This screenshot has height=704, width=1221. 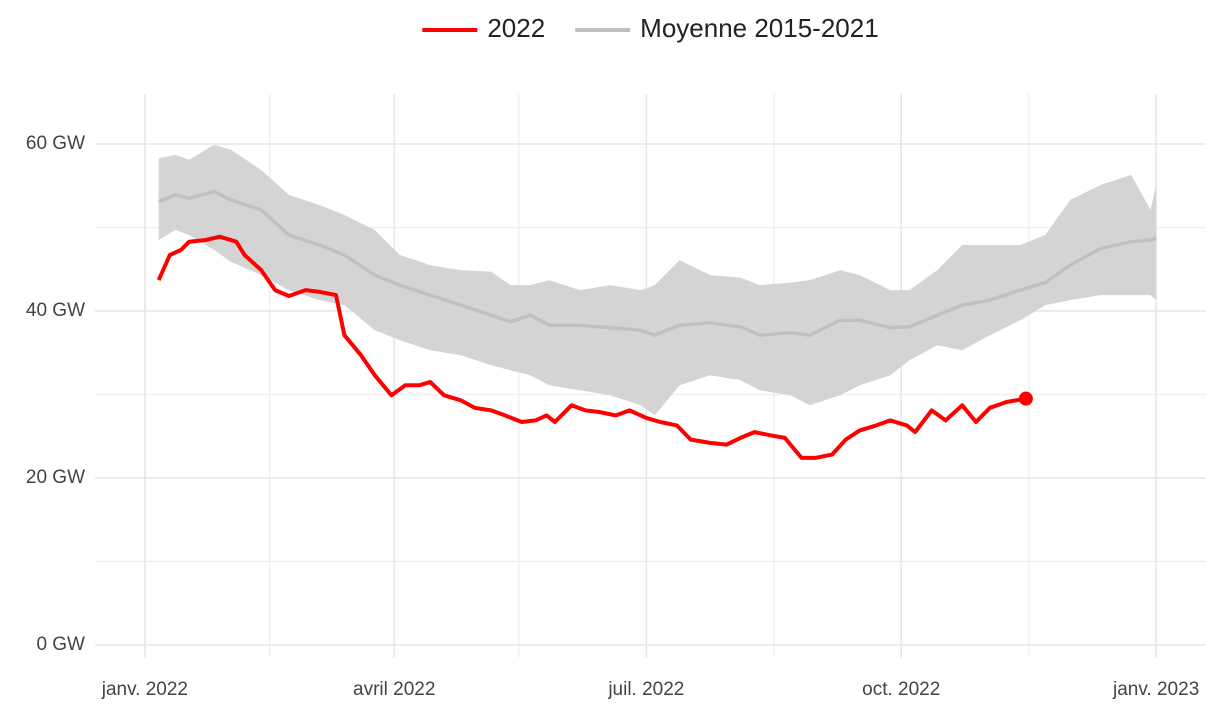 I want to click on y-tick-label: 60 GW, so click(x=55, y=143).